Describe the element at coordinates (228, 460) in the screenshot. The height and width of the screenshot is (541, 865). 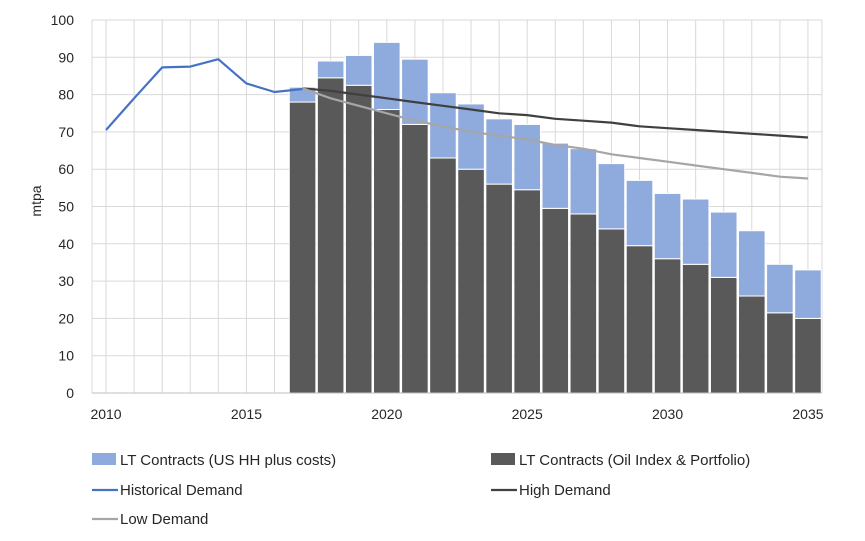
I see `legend-label: LT Contracts (US HH plus costs)` at that location.